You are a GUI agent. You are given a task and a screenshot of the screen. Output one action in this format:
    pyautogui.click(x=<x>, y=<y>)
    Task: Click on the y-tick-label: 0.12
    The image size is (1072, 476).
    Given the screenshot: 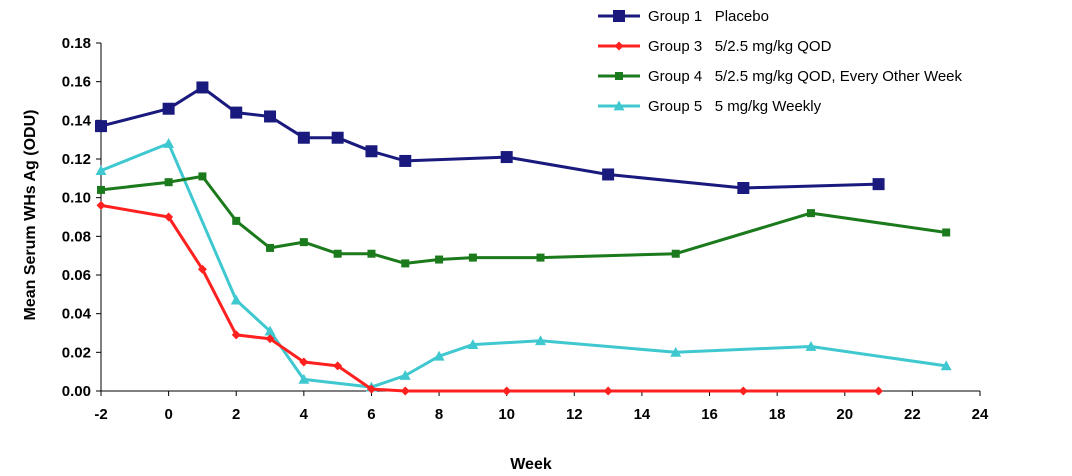 What is the action you would take?
    pyautogui.click(x=76, y=159)
    